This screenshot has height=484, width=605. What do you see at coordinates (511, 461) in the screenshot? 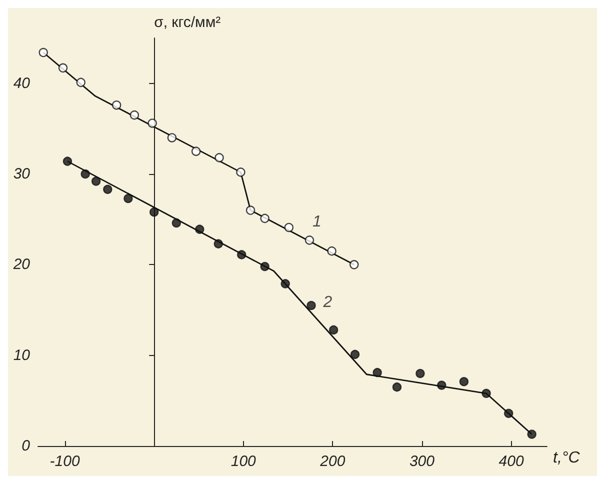
I see `x-tick-label: 400` at bounding box center [511, 461].